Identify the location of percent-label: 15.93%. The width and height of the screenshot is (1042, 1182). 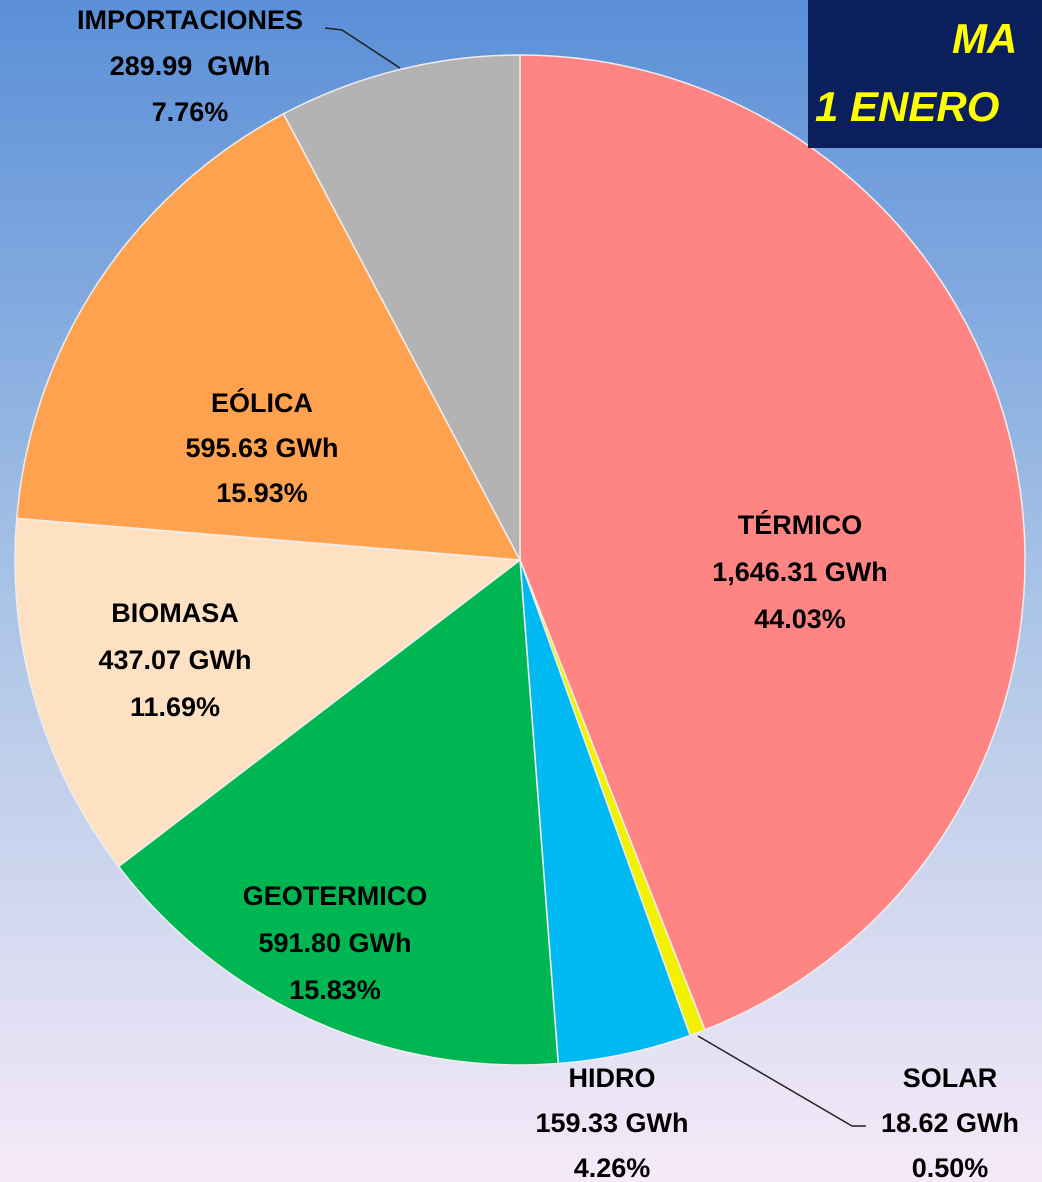
(262, 493).